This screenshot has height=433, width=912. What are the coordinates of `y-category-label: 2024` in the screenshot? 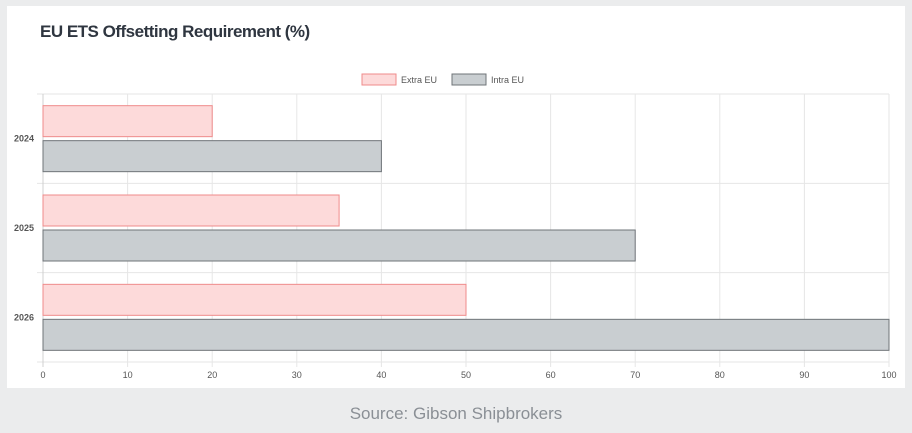 It's located at (24, 139).